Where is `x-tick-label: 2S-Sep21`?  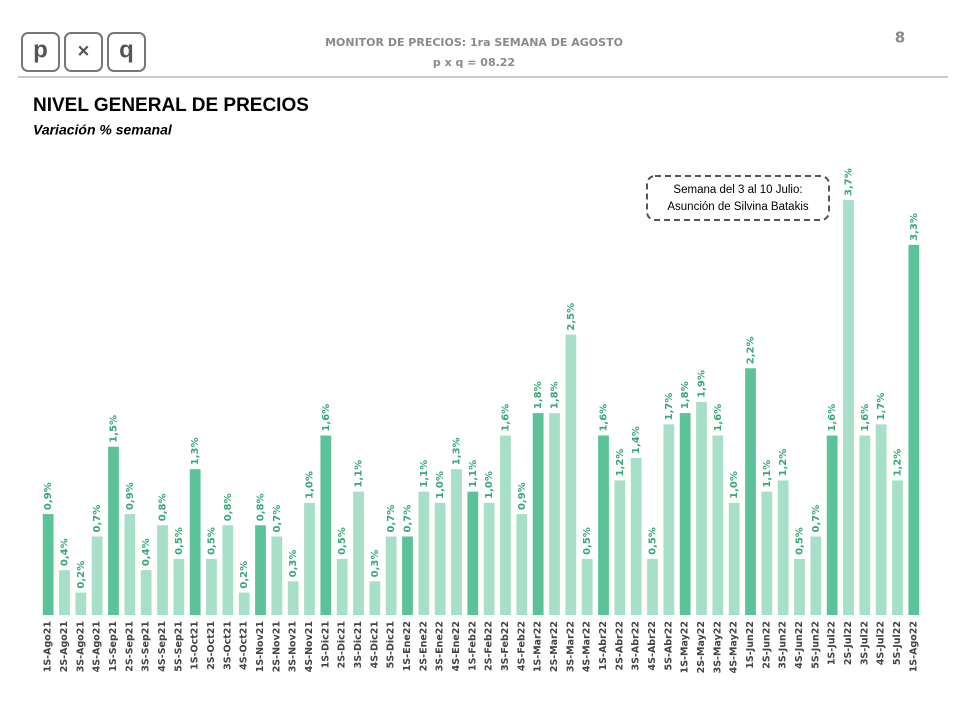
x-tick-label: 2S-Sep21 is located at coordinates (129, 646).